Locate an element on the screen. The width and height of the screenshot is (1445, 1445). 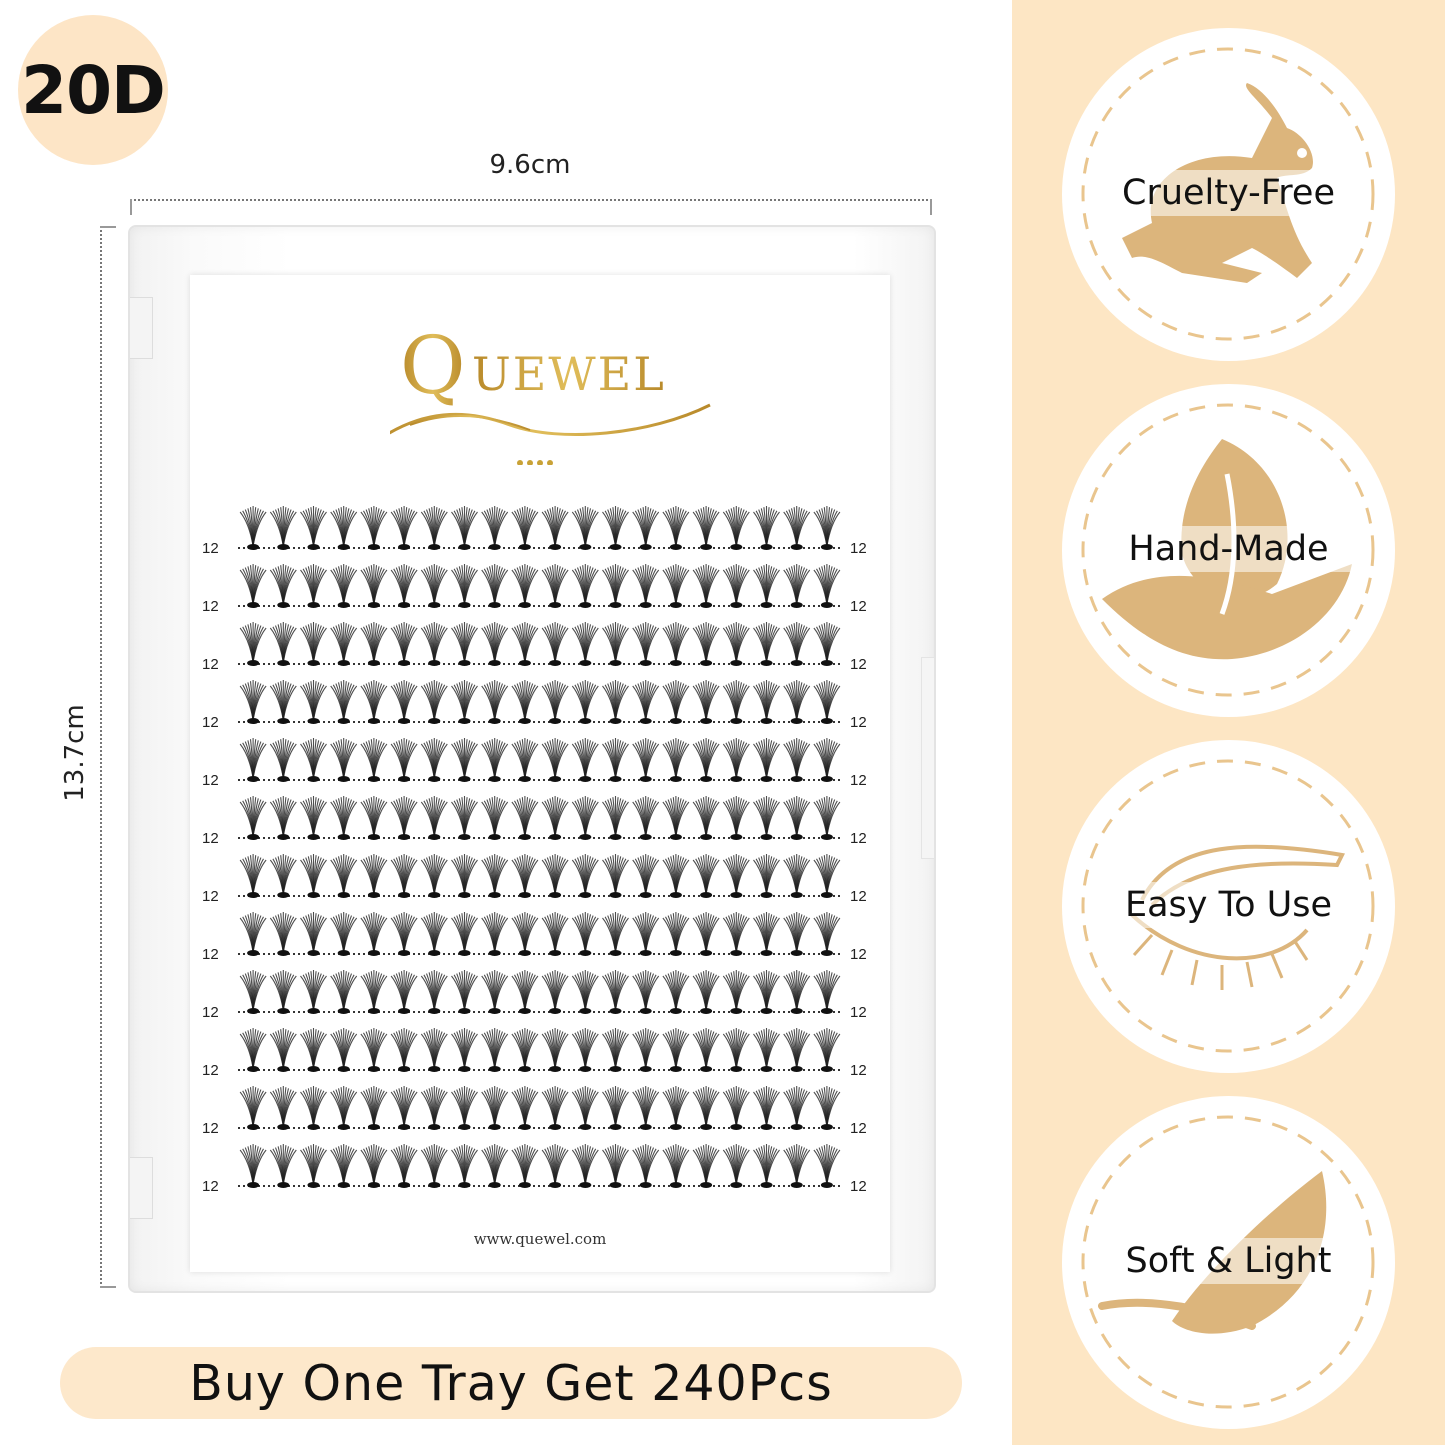
height-dimension-line is located at coordinates (108, 757).